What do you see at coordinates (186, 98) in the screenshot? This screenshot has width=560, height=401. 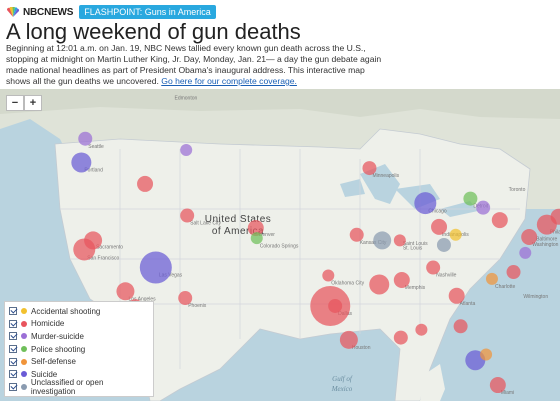 I see `city-label: Edmonton` at bounding box center [186, 98].